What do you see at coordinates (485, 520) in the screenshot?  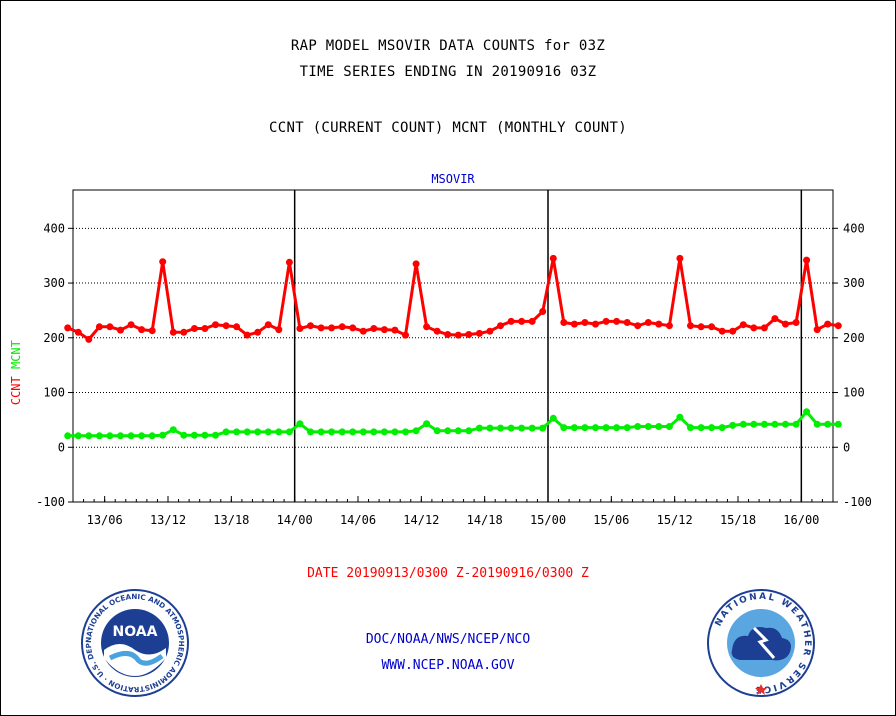 I see `x-tick-label: 14/18` at bounding box center [485, 520].